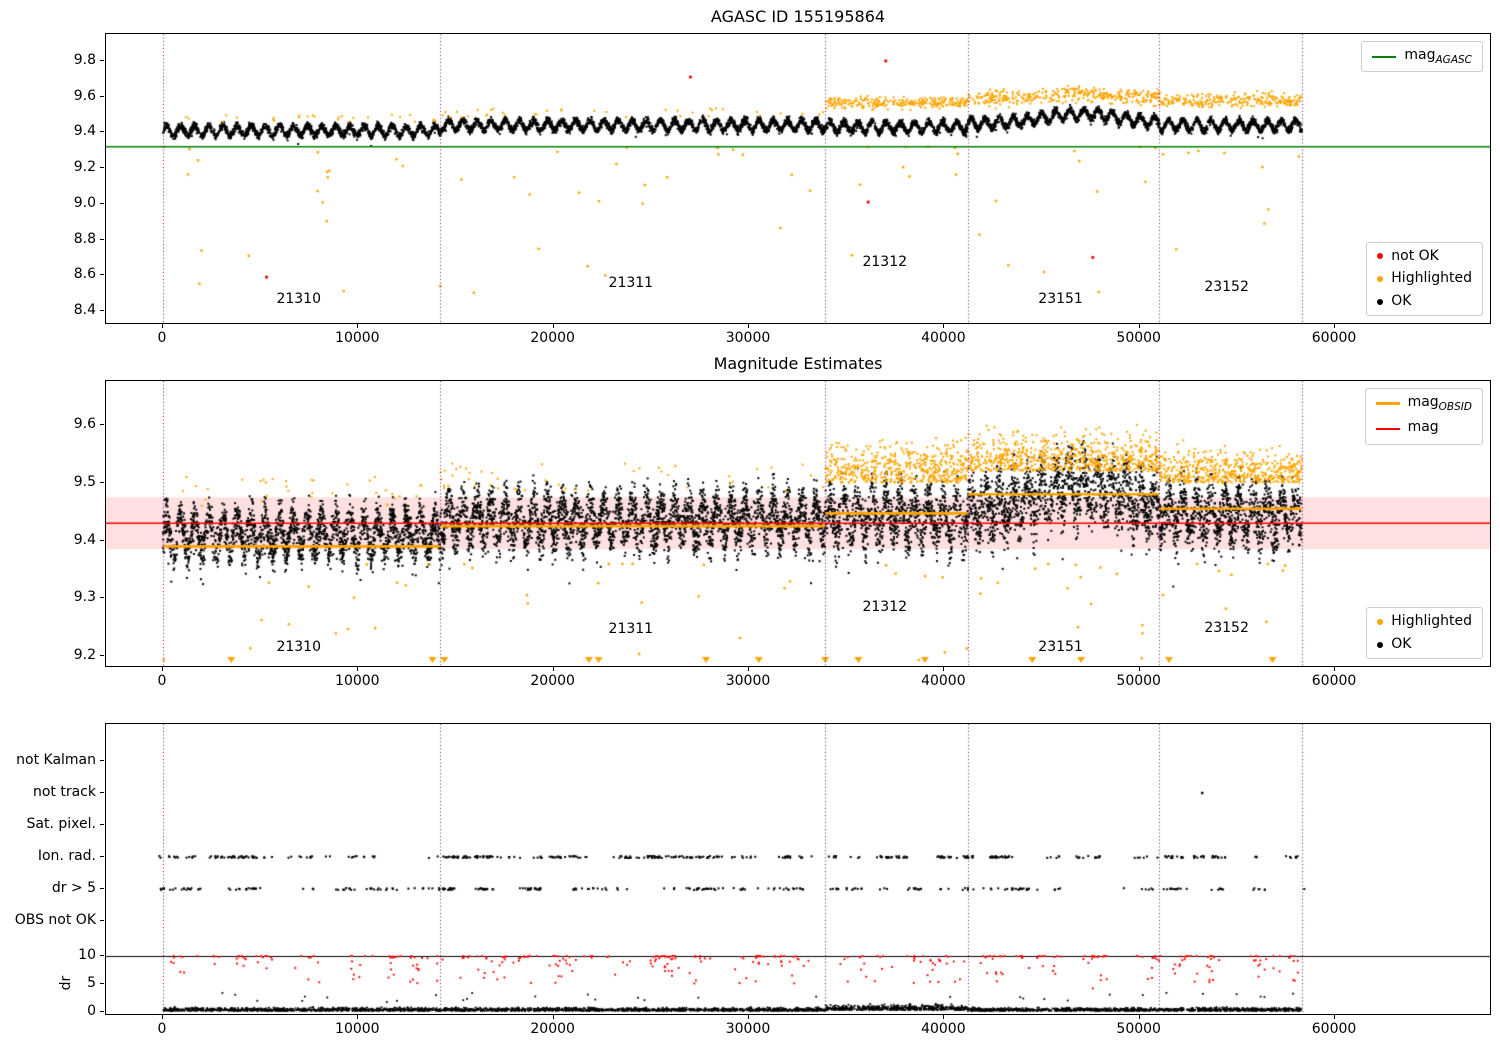  Describe the element at coordinates (1439, 403) in the screenshot. I see `legend-label-mag-obsid: magOBSID` at that location.